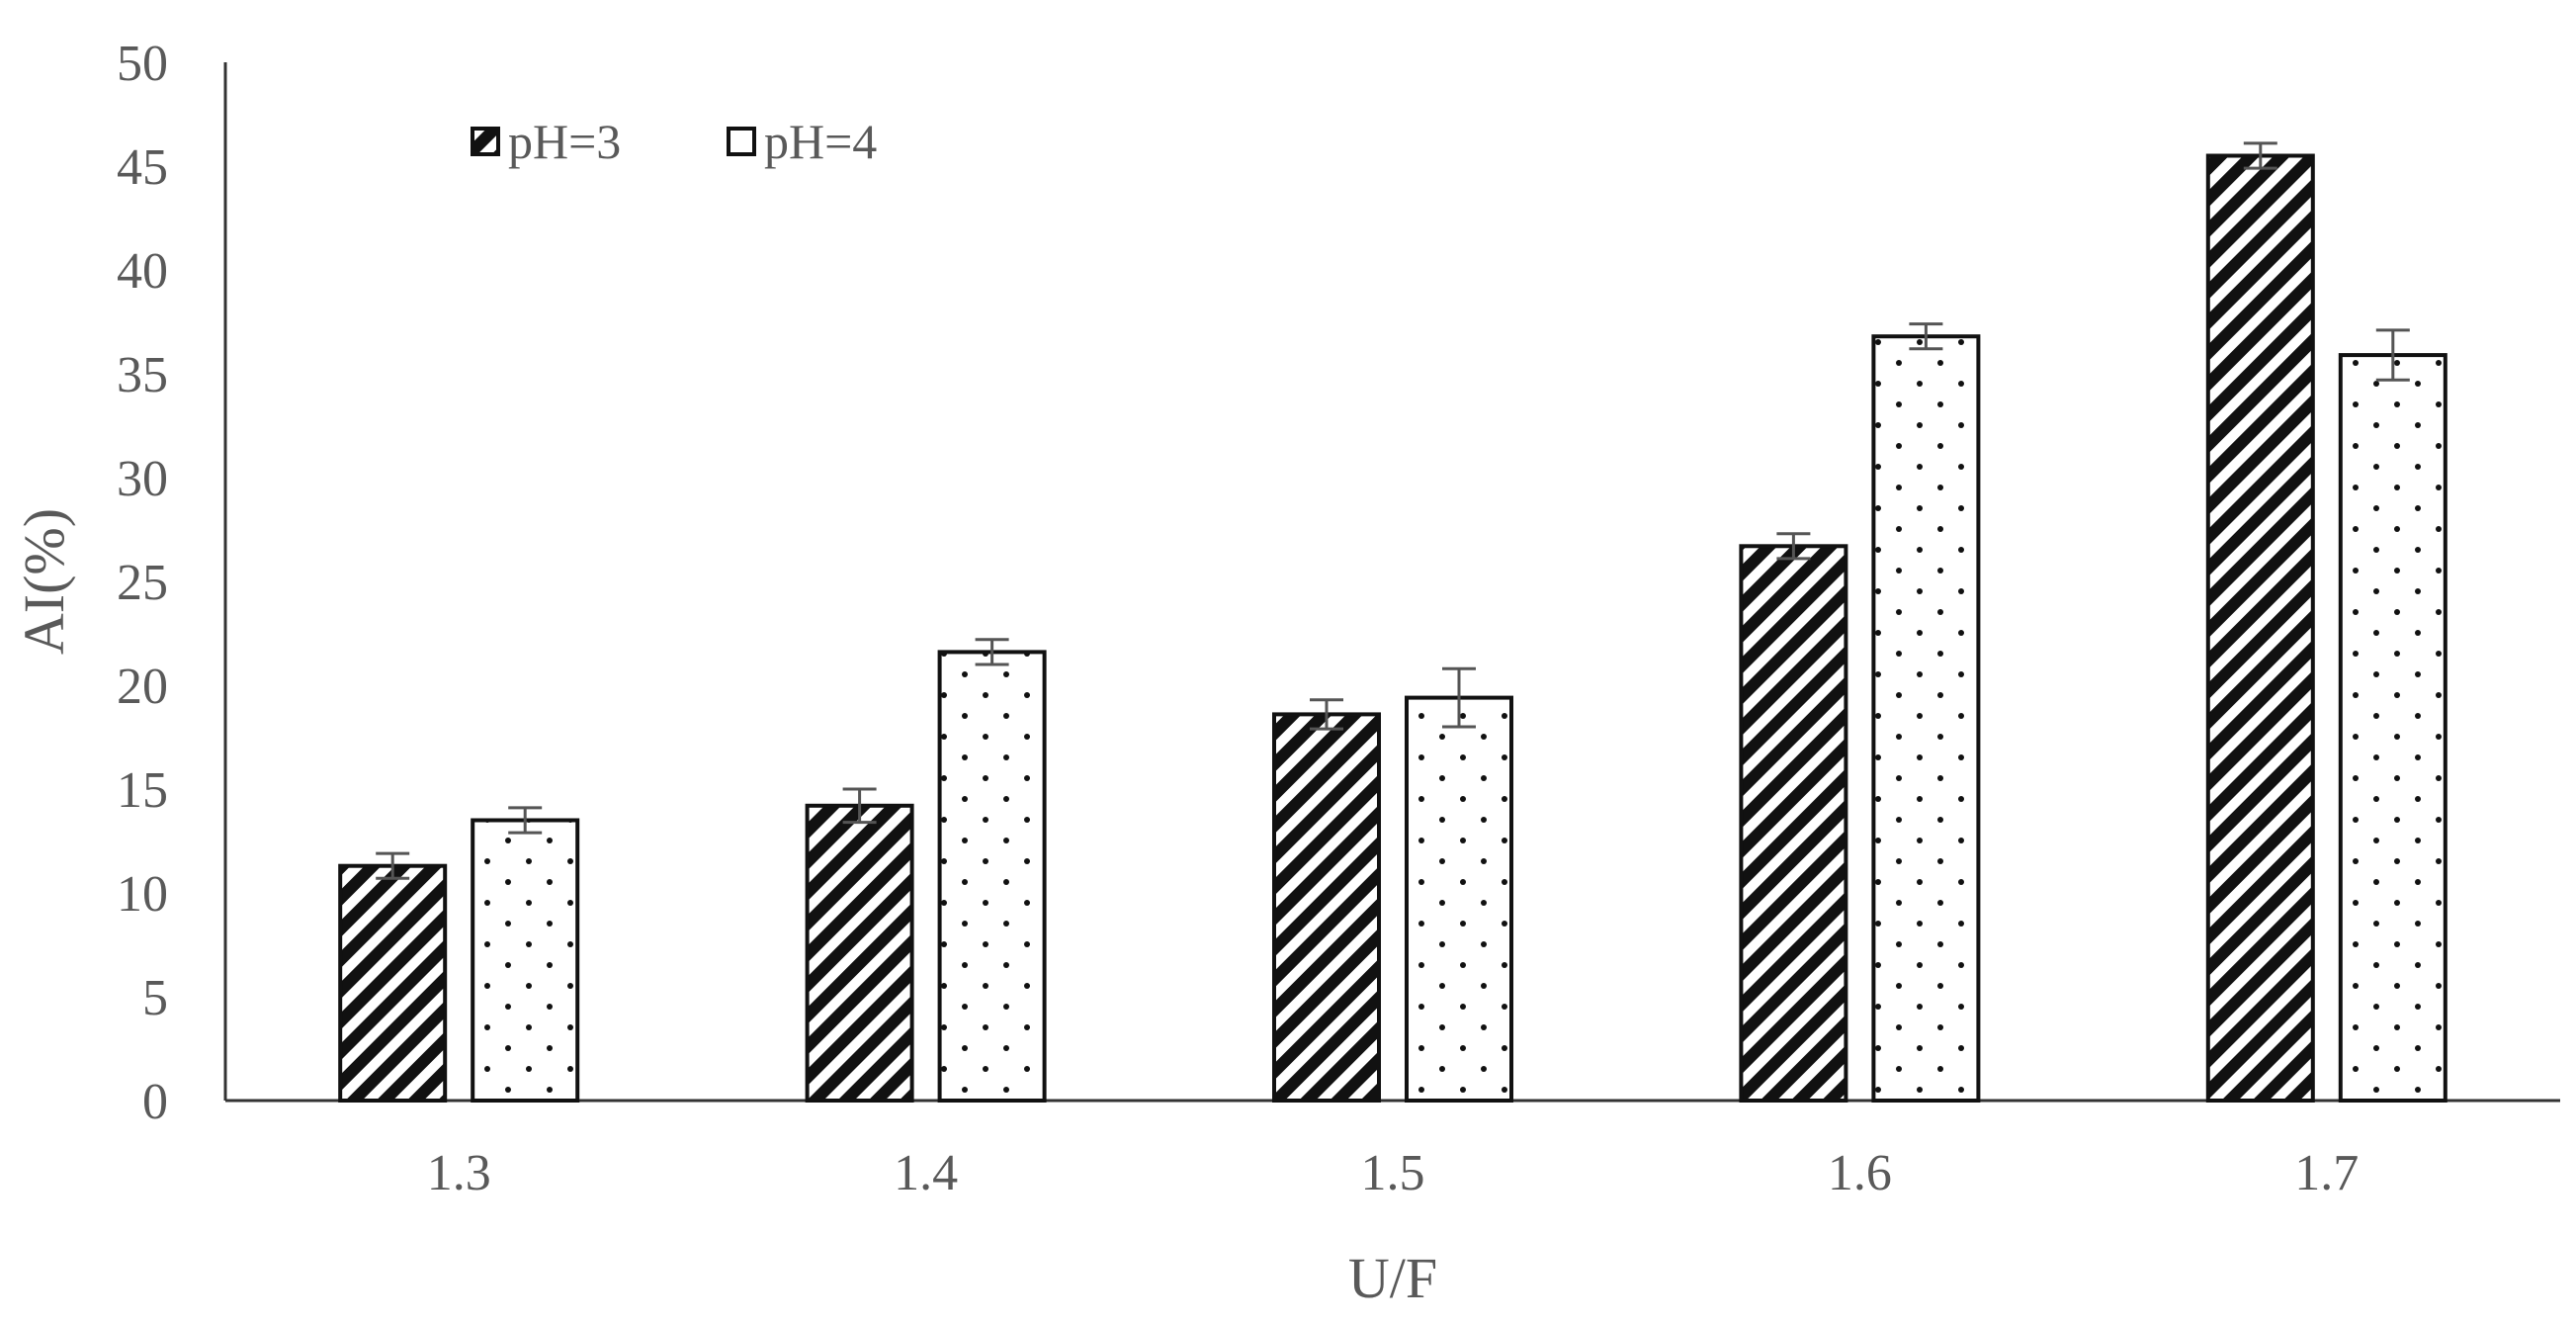  What do you see at coordinates (459, 1173) in the screenshot?
I see `x-tick-label: 1.3` at bounding box center [459, 1173].